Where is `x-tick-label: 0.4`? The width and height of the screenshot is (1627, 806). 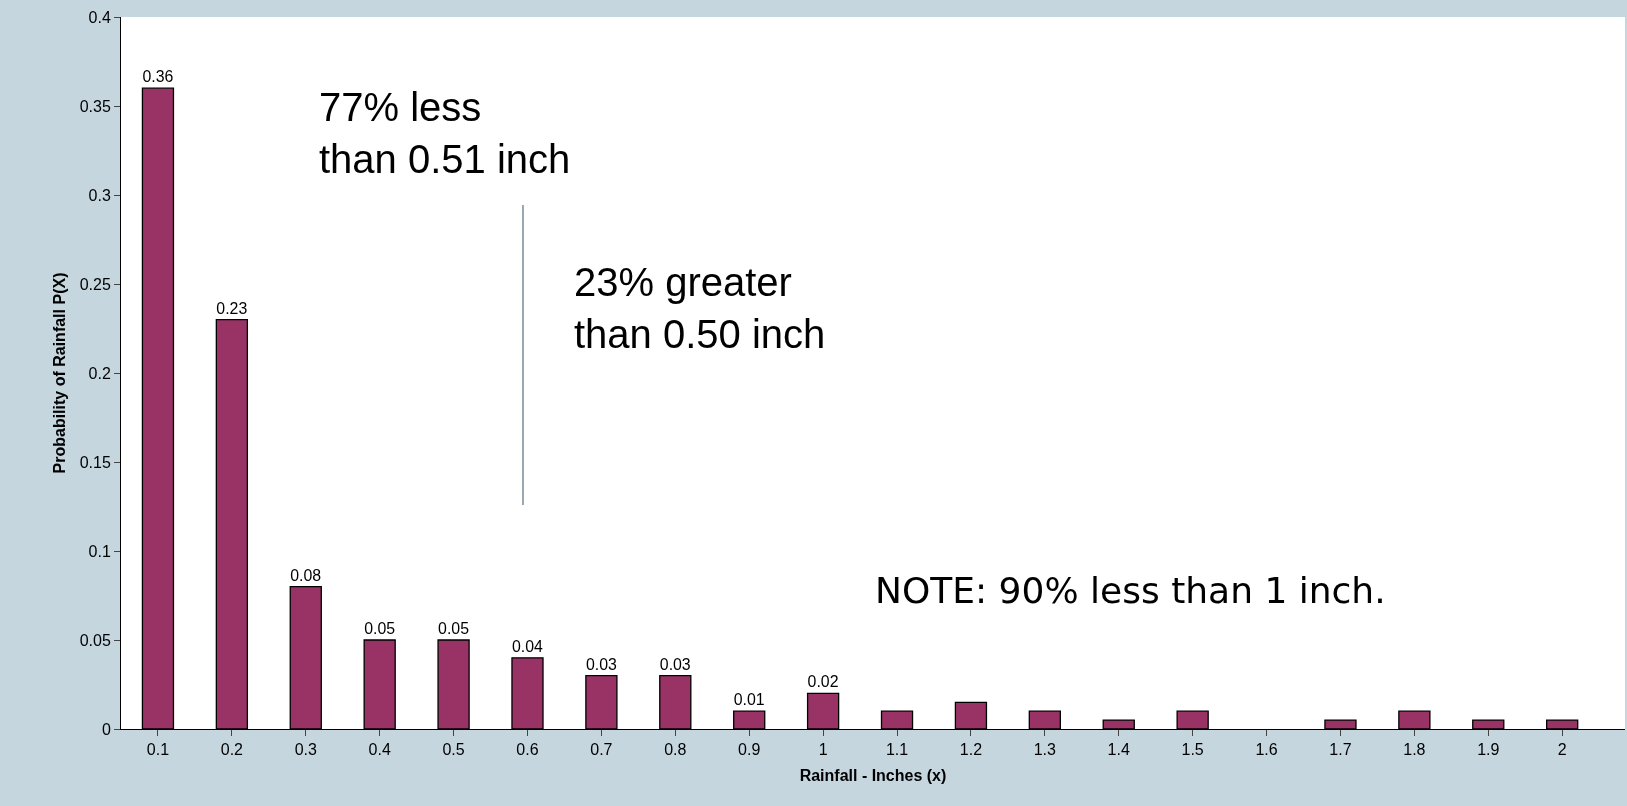 x-tick-label: 0.4 is located at coordinates (379, 750).